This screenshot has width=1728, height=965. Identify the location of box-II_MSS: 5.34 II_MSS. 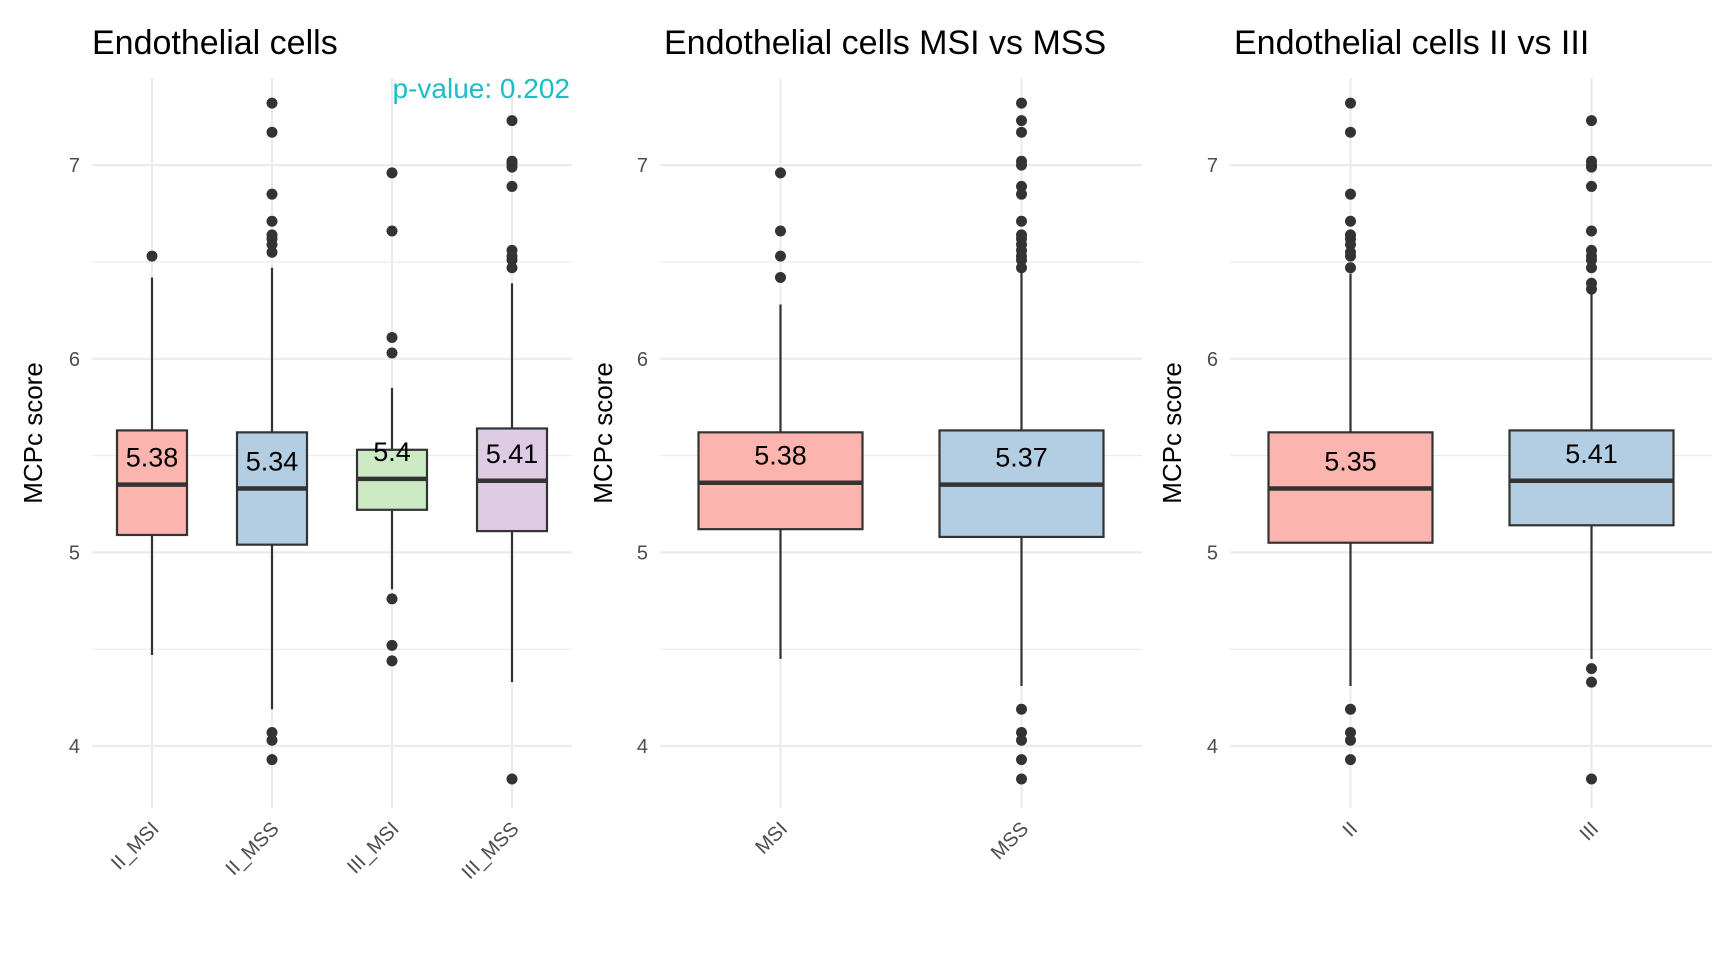
(265, 488).